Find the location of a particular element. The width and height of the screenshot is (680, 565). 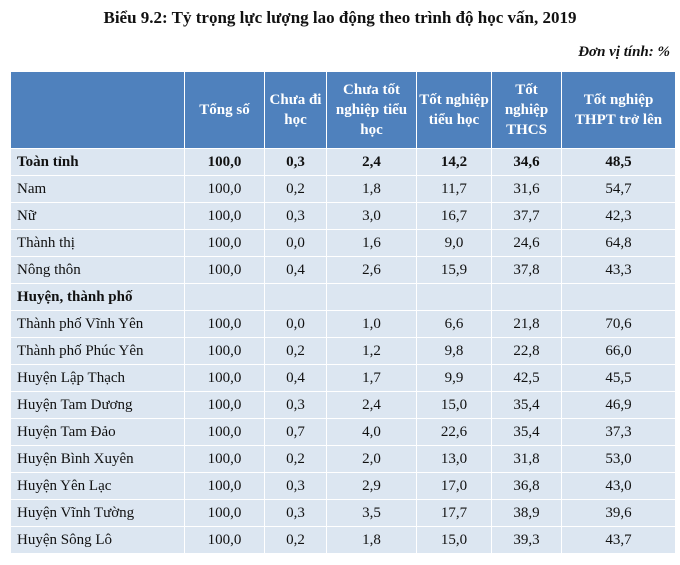

row-label: Huyện Sông Lô is located at coordinates (97, 540).